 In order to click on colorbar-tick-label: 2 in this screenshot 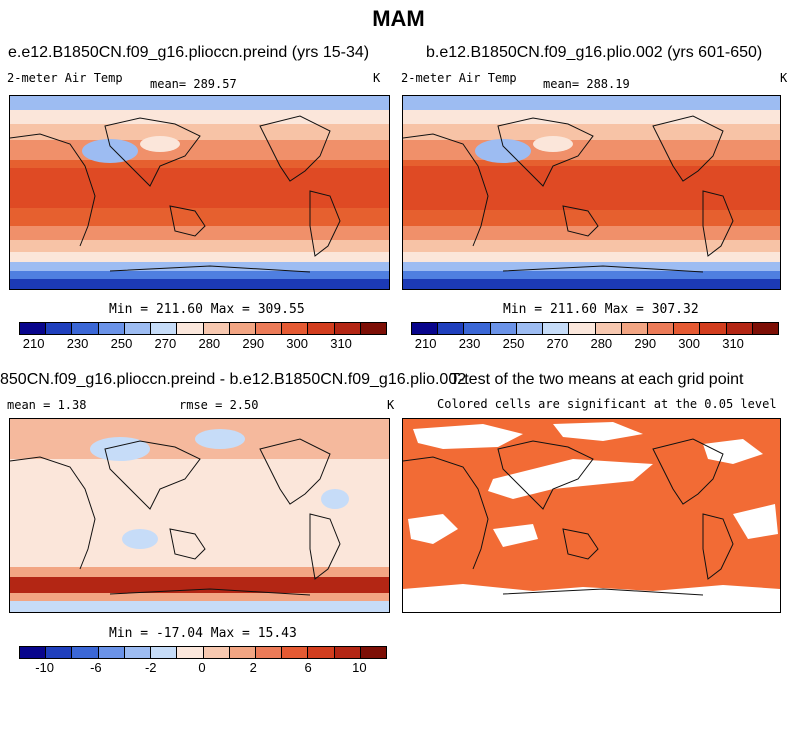, I will do `click(253, 667)`.